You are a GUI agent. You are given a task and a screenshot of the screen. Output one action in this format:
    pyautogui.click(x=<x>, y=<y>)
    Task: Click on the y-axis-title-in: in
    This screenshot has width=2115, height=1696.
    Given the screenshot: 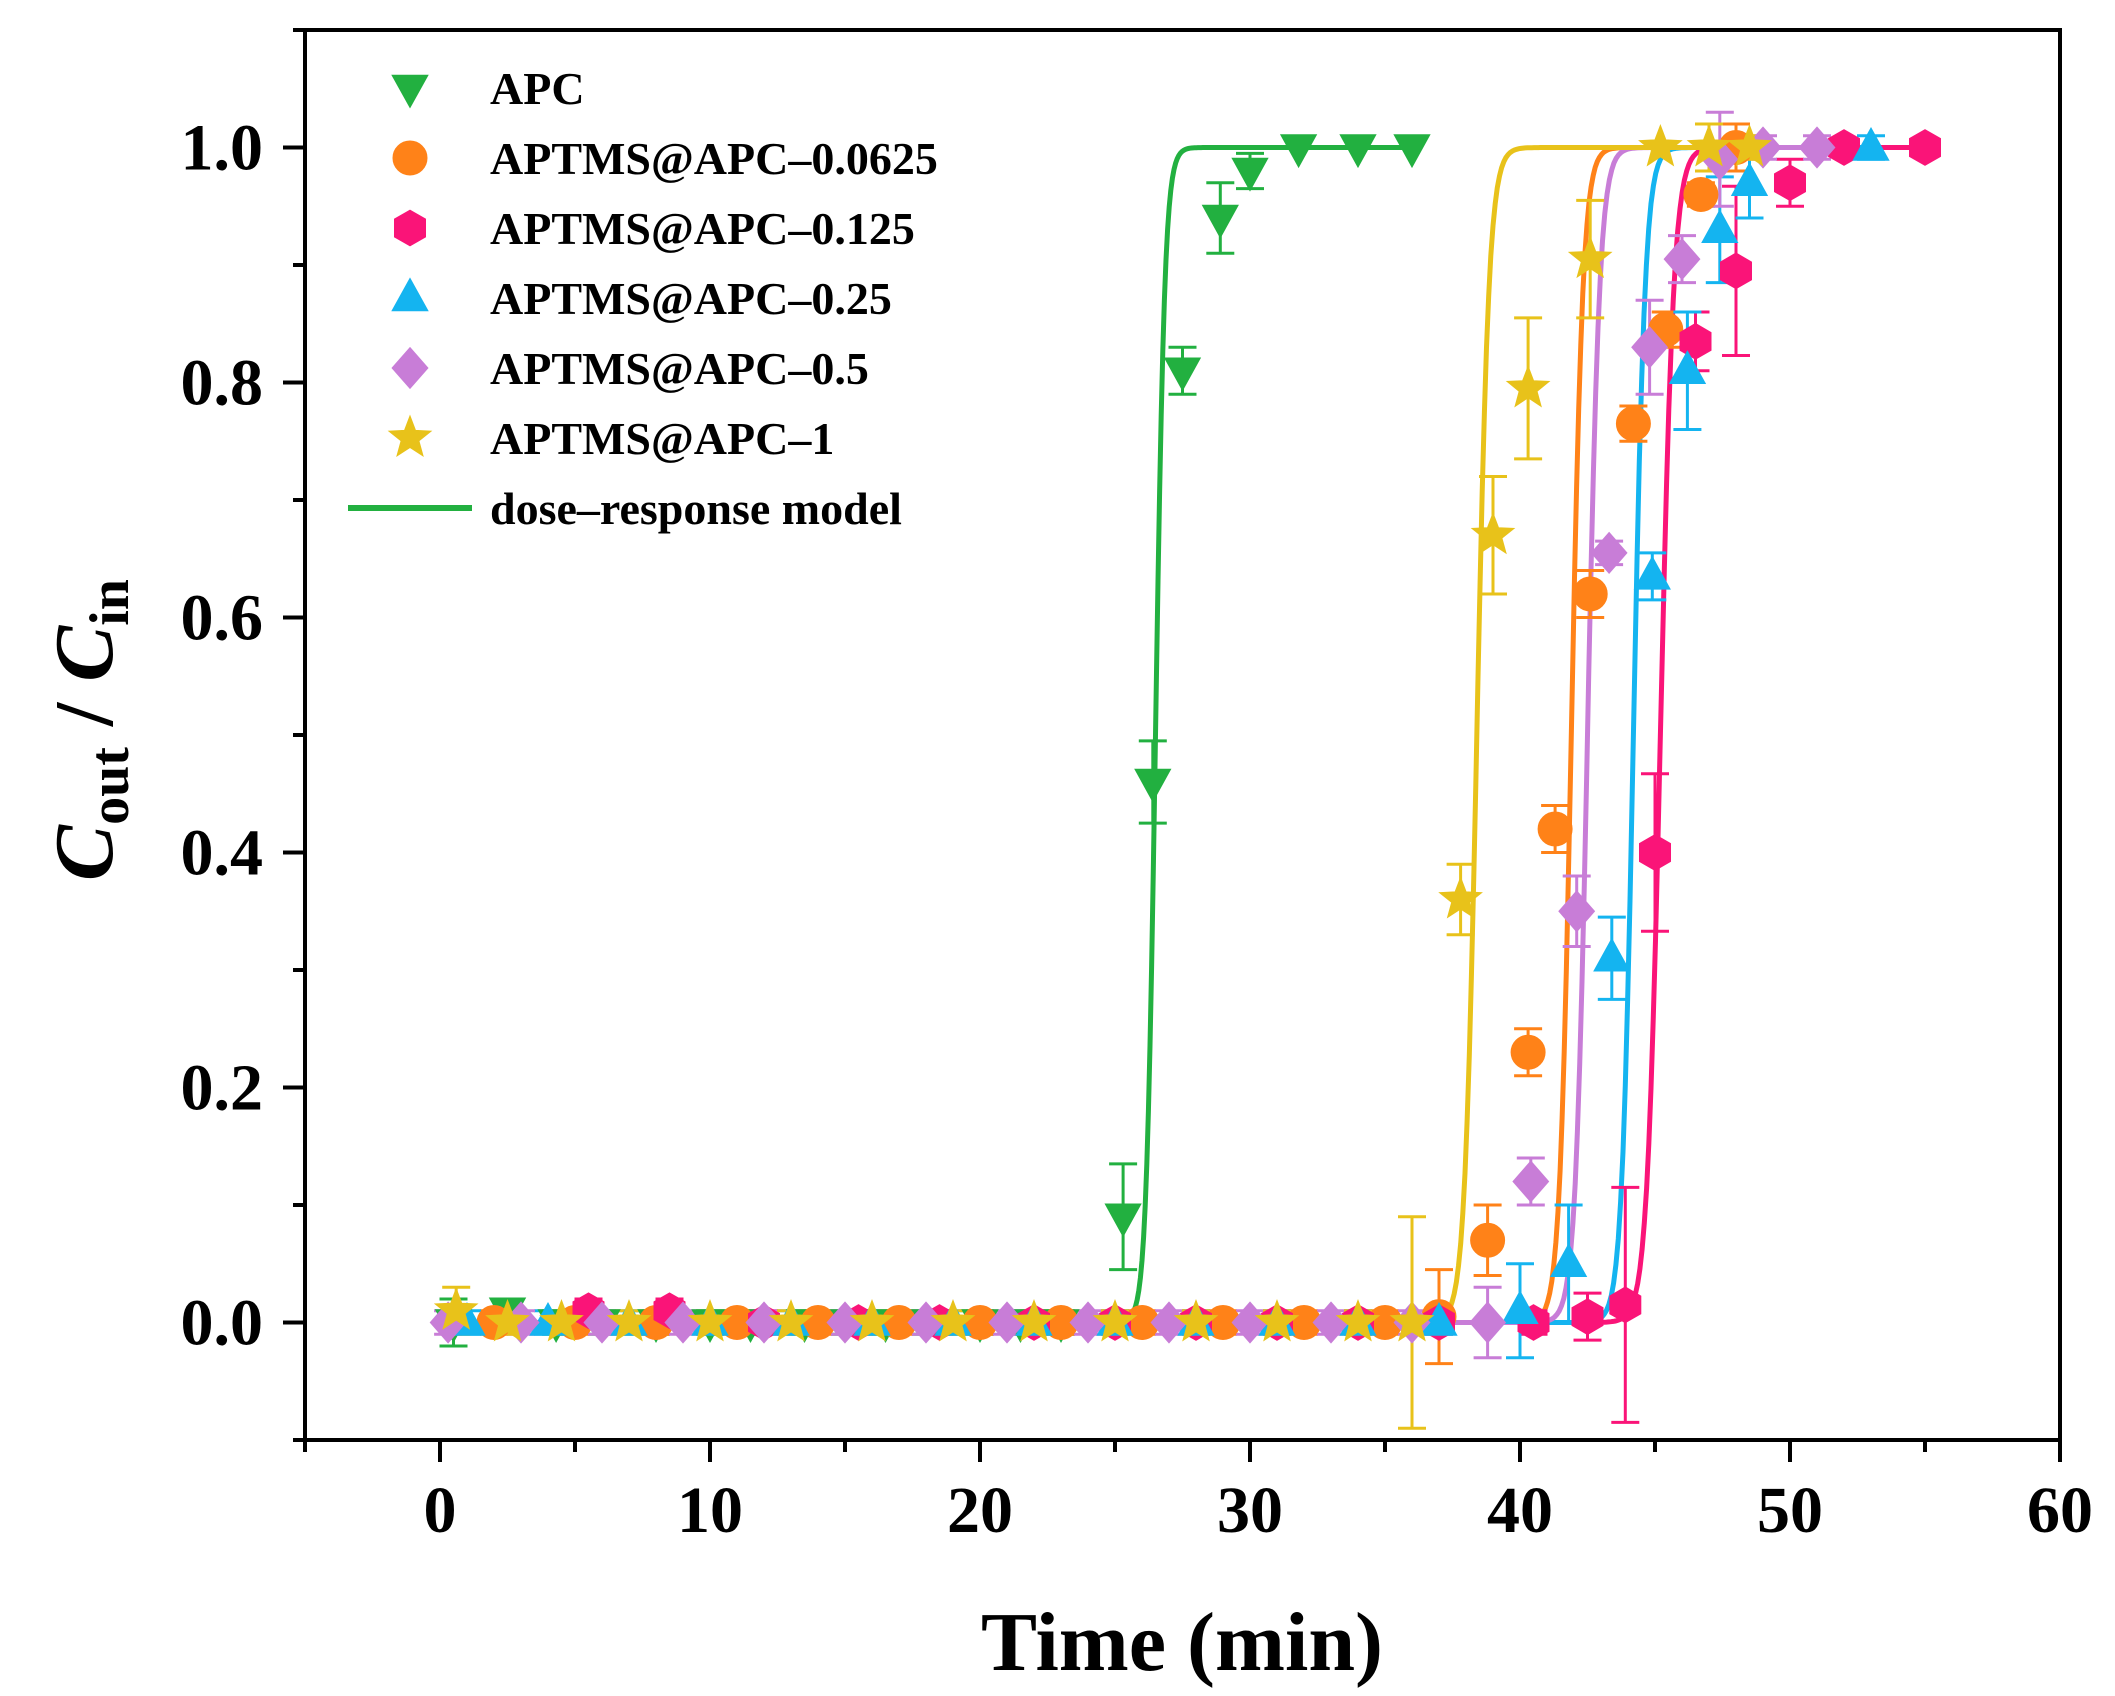 What is the action you would take?
    pyautogui.click(x=110, y=602)
    